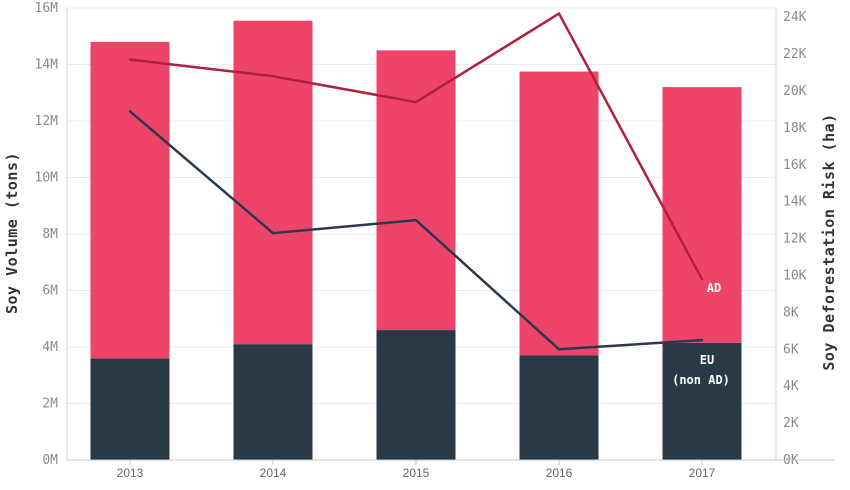  Describe the element at coordinates (829, 241) in the screenshot. I see `y-axis-right-title: Soy Deforestation Risk (ha)` at that location.